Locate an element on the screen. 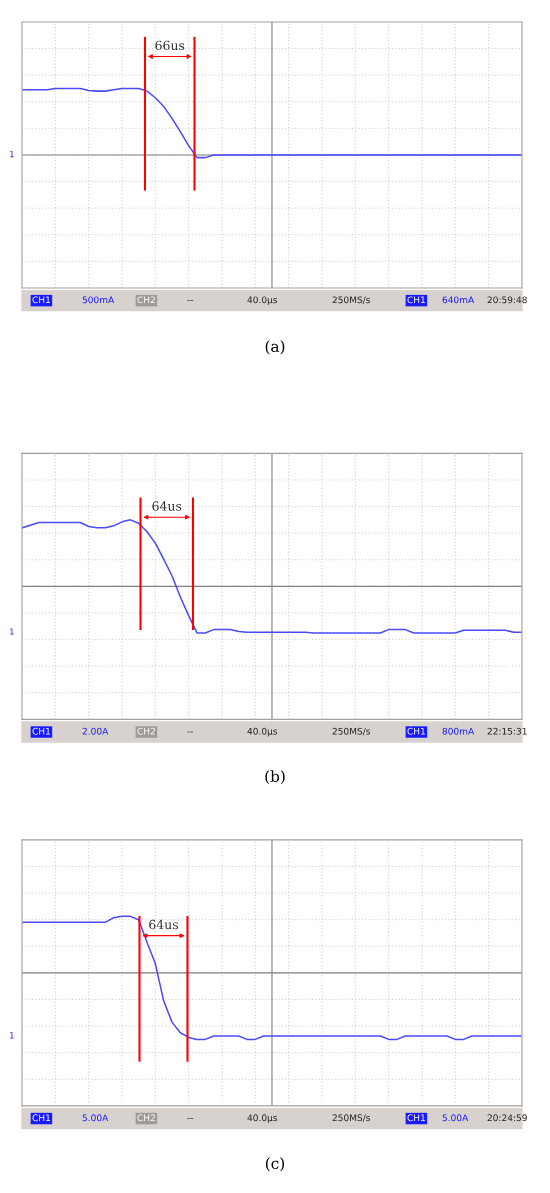 The image size is (550, 1193). text: 640mA is located at coordinates (458, 300).